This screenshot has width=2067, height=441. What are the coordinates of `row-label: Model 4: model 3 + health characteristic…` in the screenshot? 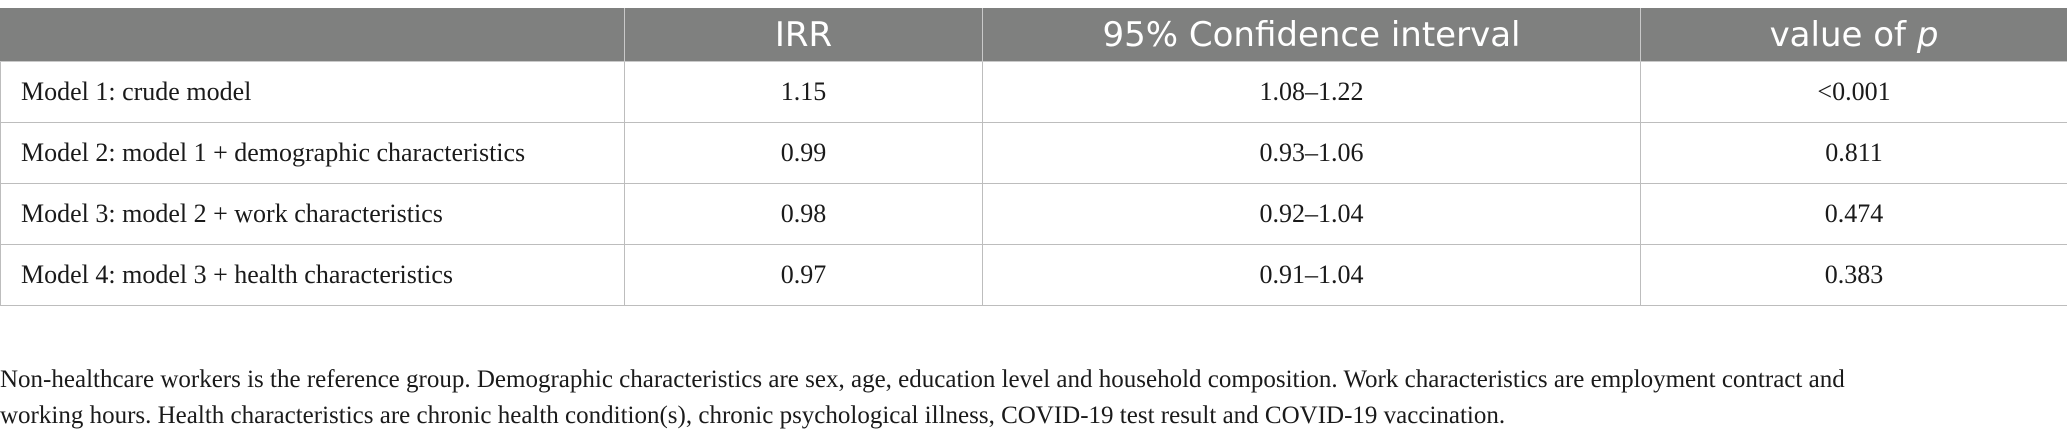 It's located at (312, 275).